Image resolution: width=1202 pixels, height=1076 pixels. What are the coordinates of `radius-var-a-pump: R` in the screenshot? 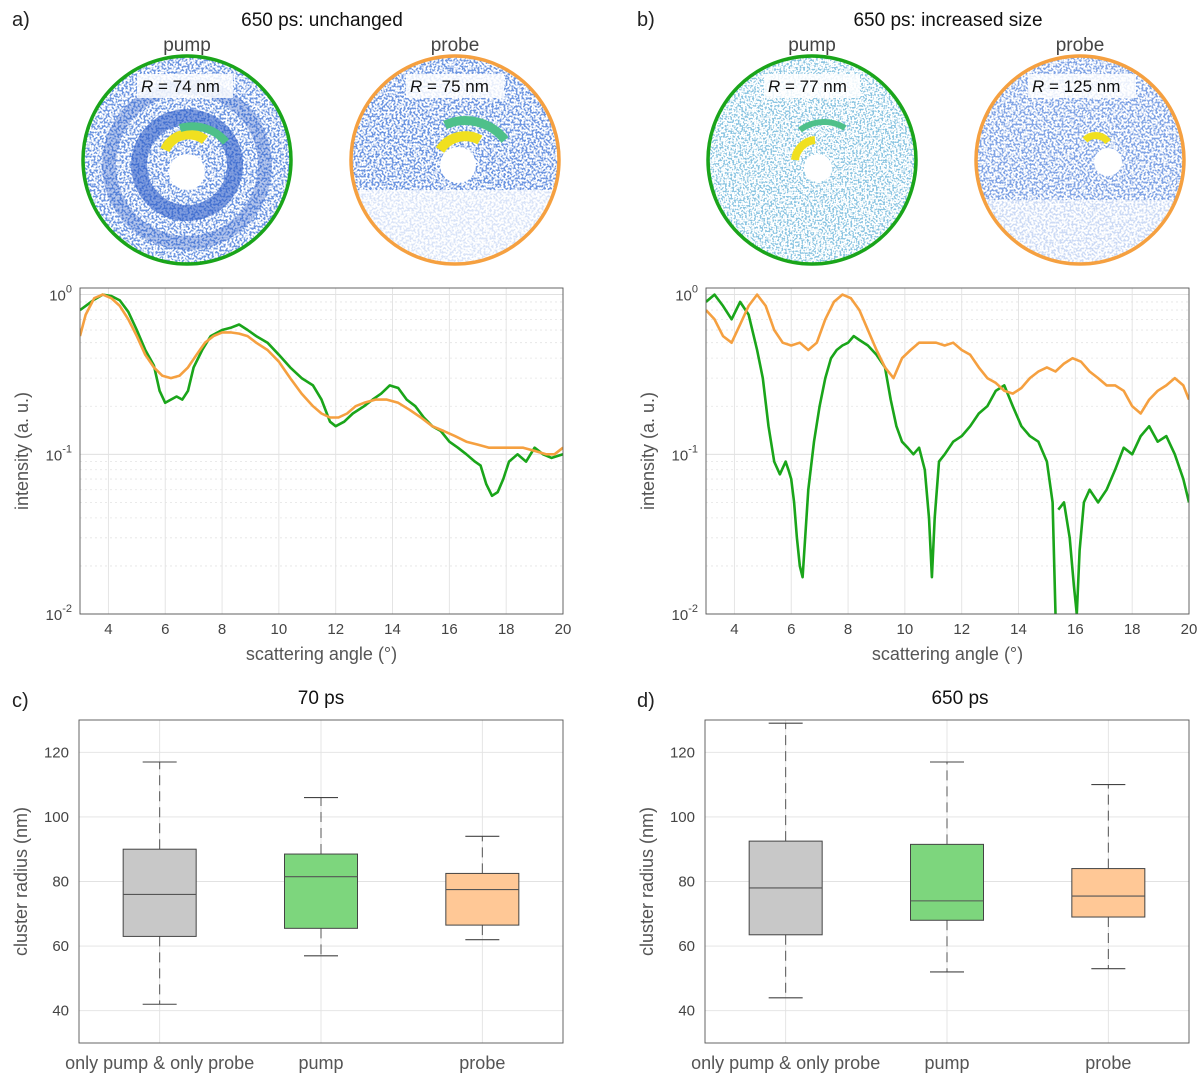 It's located at (147, 86).